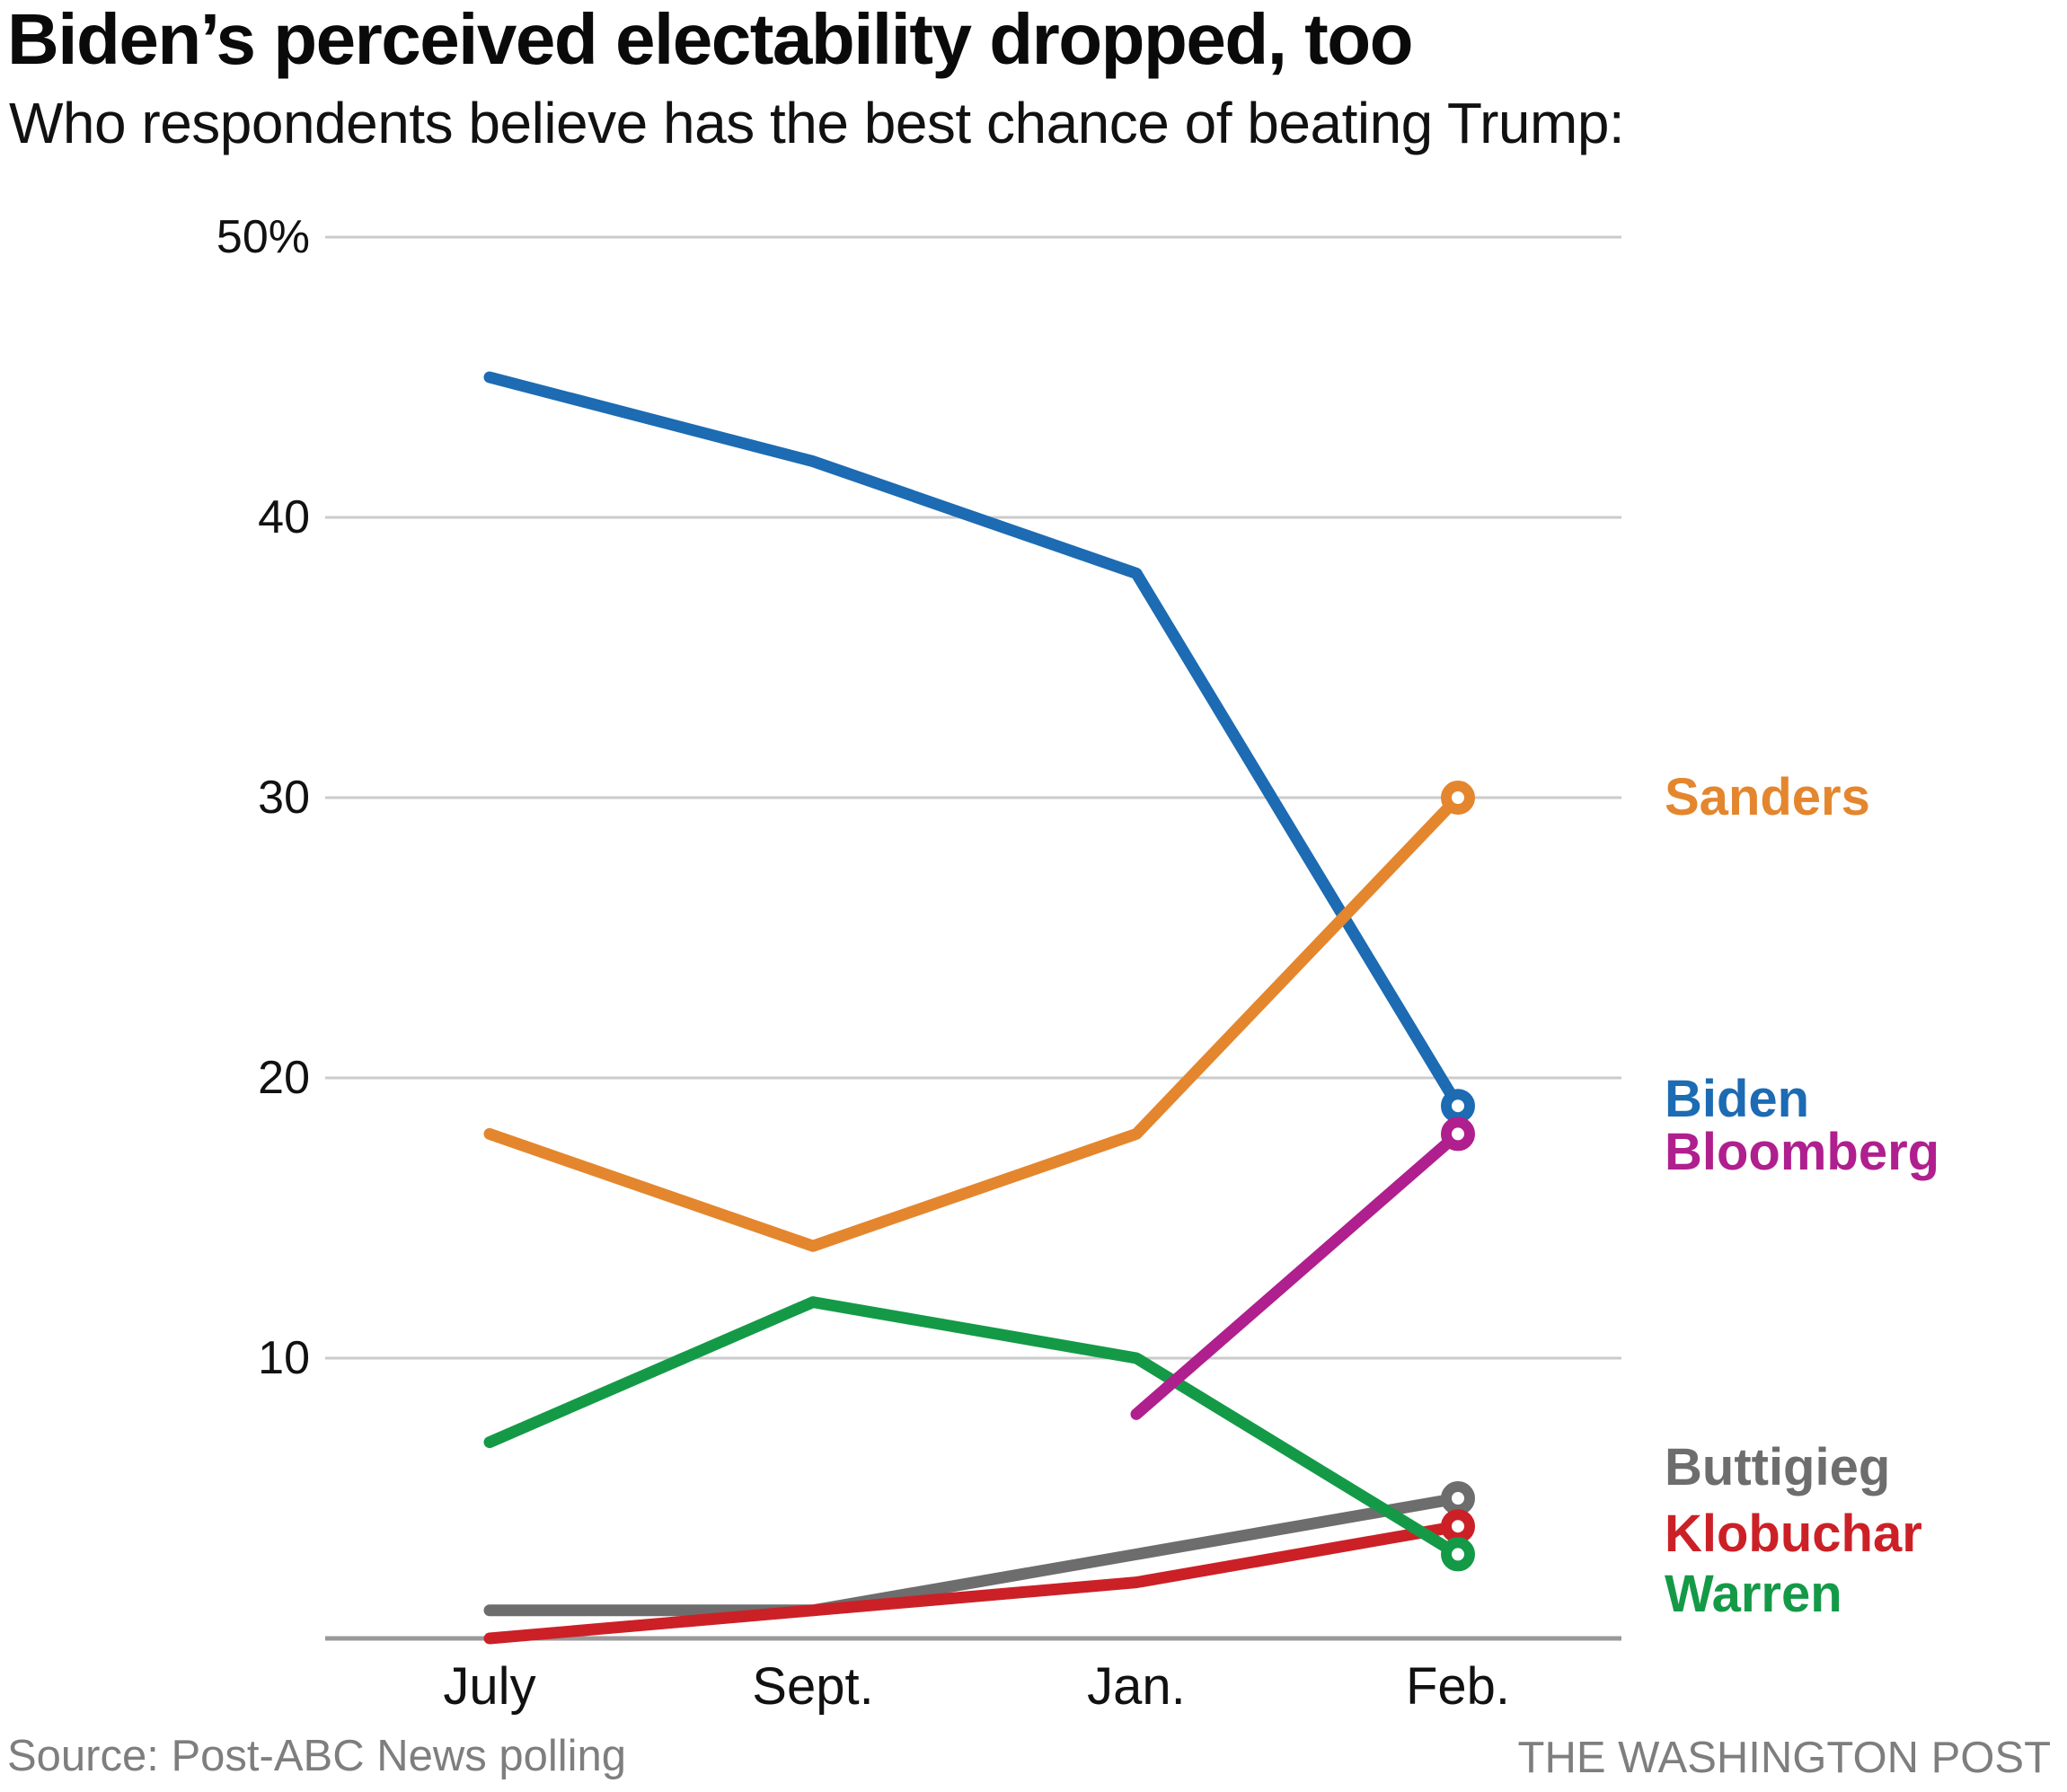  What do you see at coordinates (1784, 1758) in the screenshot?
I see `publisher-credit: THE WASHINGTON POST` at bounding box center [1784, 1758].